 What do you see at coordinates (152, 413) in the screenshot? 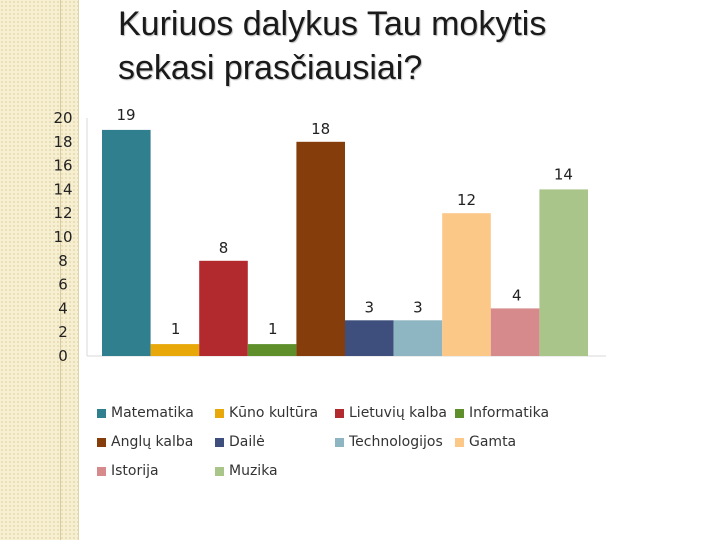
I see `legend-label: Matematika` at bounding box center [152, 413].